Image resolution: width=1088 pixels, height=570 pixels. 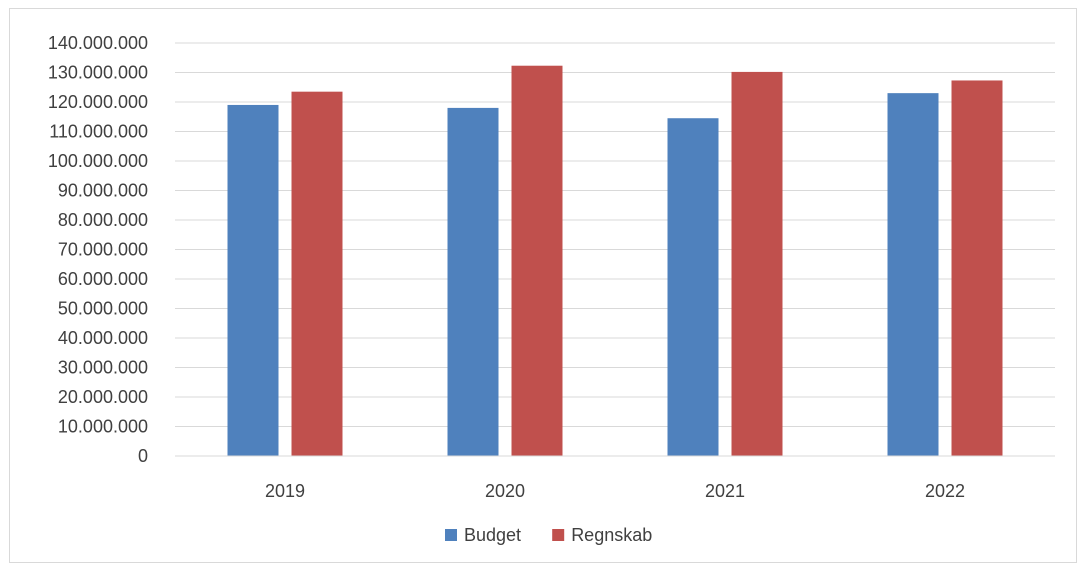 I want to click on legend-label-budget: Budget, so click(x=492, y=535).